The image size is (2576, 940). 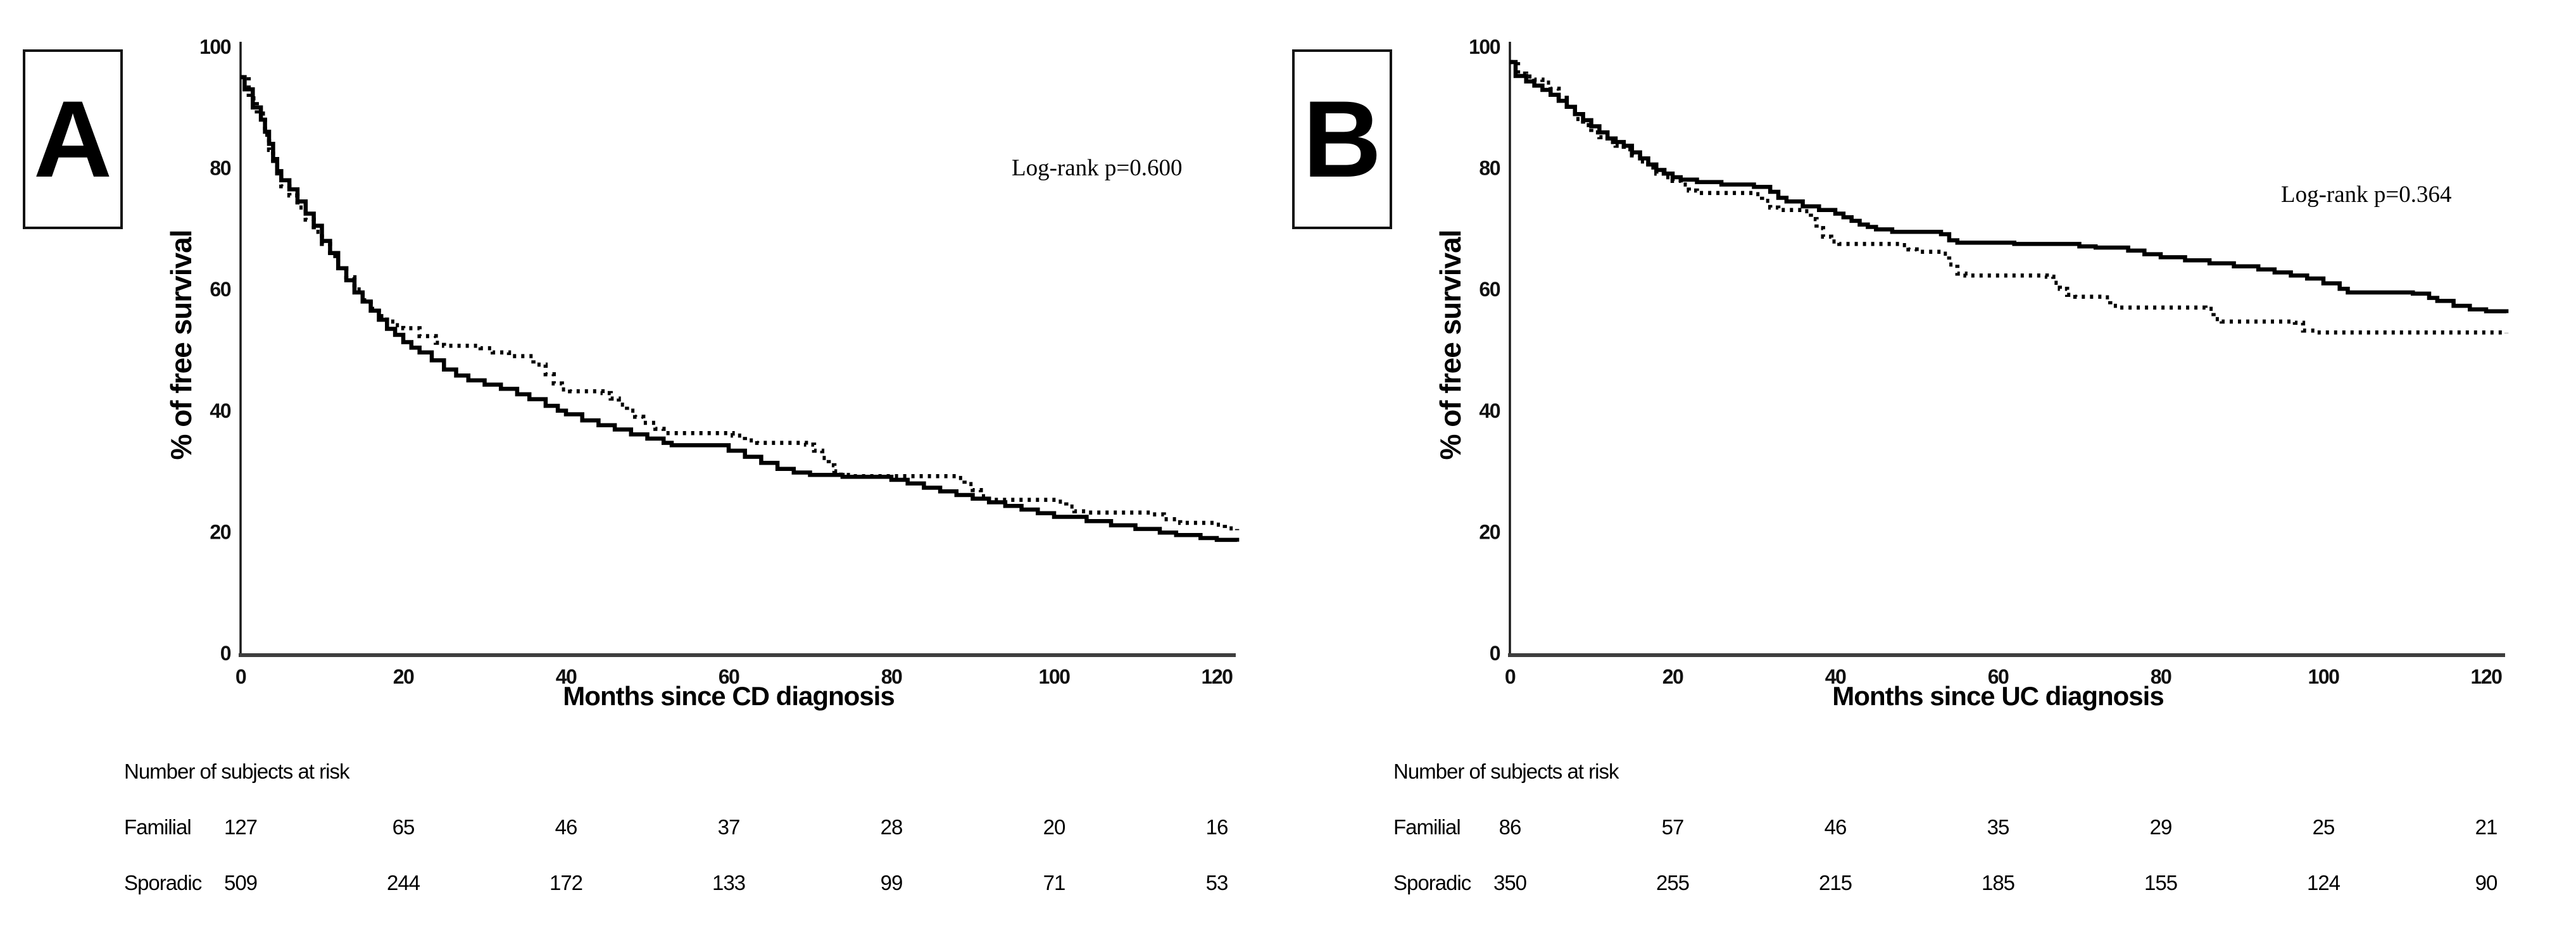 I want to click on panel-a-label-box: A, so click(x=73, y=139).